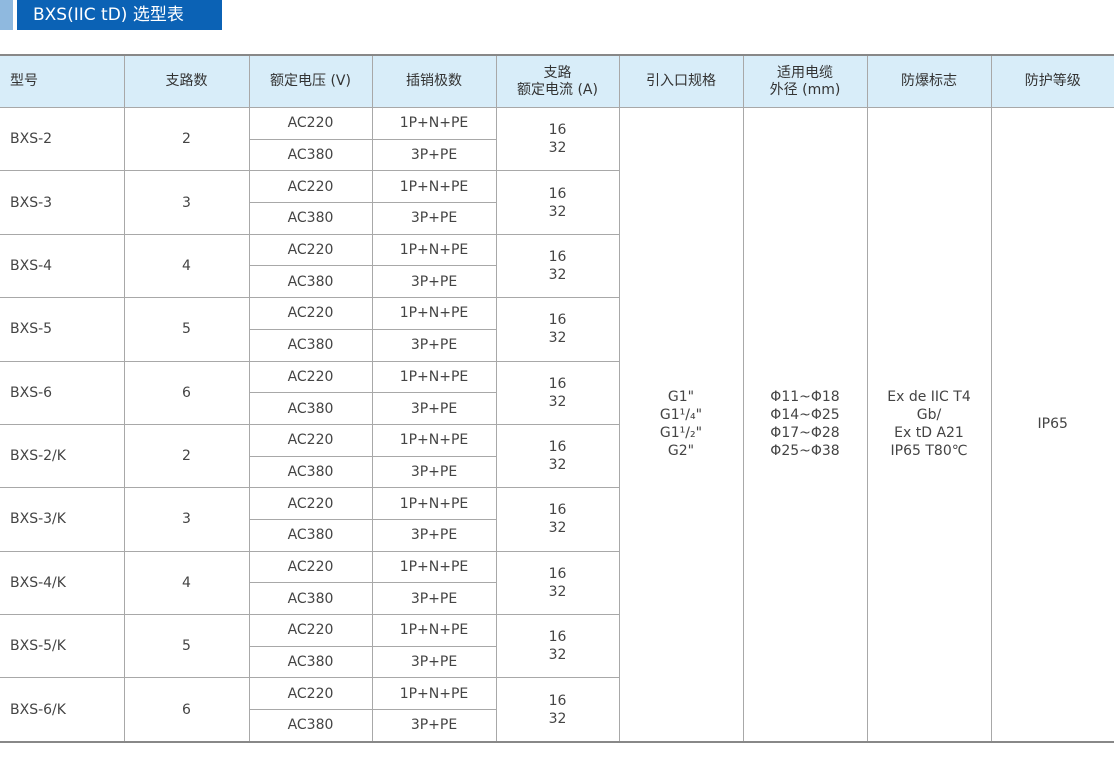  Describe the element at coordinates (62, 583) in the screenshot. I see `model-cell: BXS-4/K` at that location.